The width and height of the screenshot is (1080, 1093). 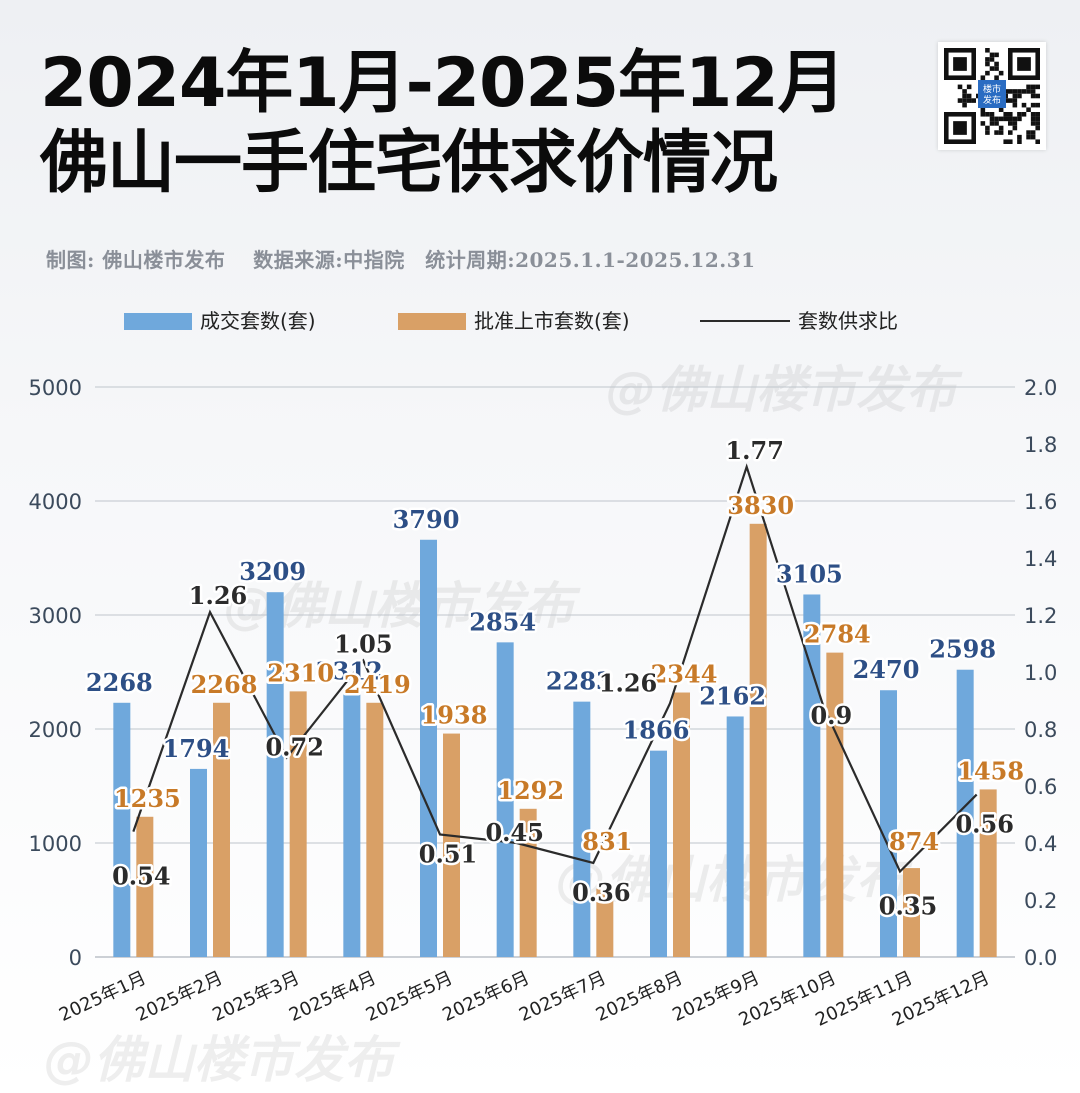 I want to click on data-label-ratio: 0.72, so click(x=294, y=747).